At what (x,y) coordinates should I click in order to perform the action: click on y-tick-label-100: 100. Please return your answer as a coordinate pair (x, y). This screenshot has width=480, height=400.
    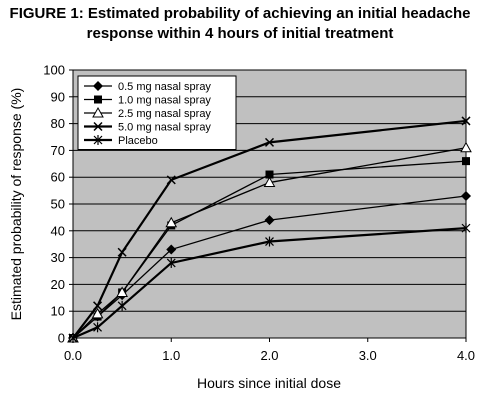
    Looking at the image, I should click on (54, 70).